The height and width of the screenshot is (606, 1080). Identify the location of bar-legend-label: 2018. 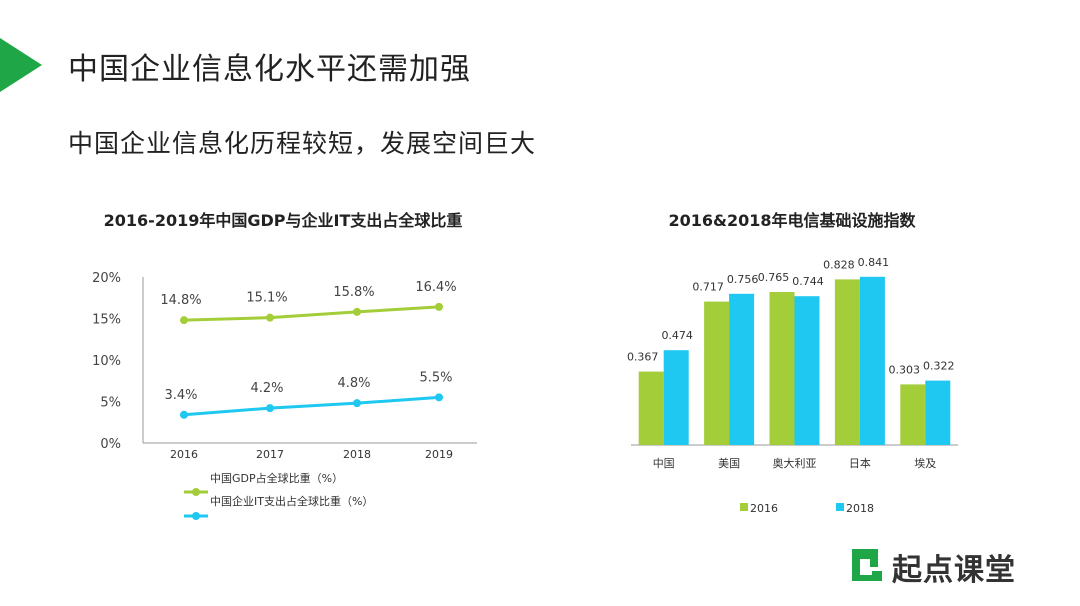
(860, 508).